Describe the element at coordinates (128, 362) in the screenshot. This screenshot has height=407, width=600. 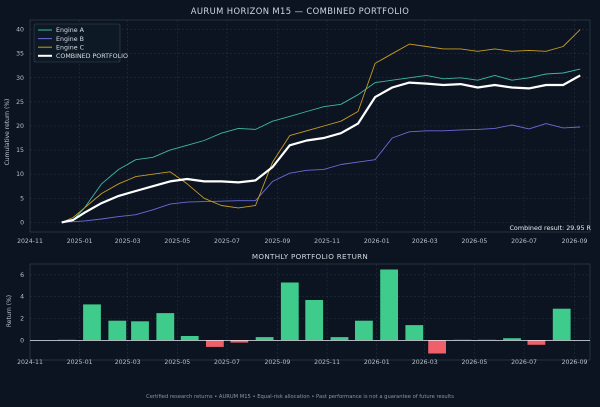
I see `bar-x-tick-label: 2025-03` at that location.